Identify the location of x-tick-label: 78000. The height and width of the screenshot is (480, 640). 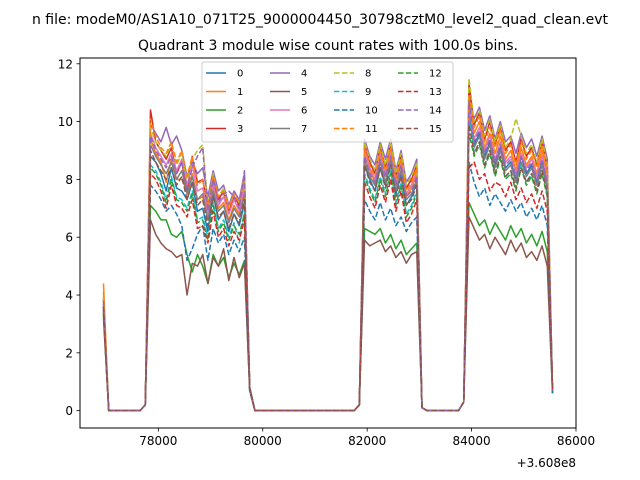
(158, 441).